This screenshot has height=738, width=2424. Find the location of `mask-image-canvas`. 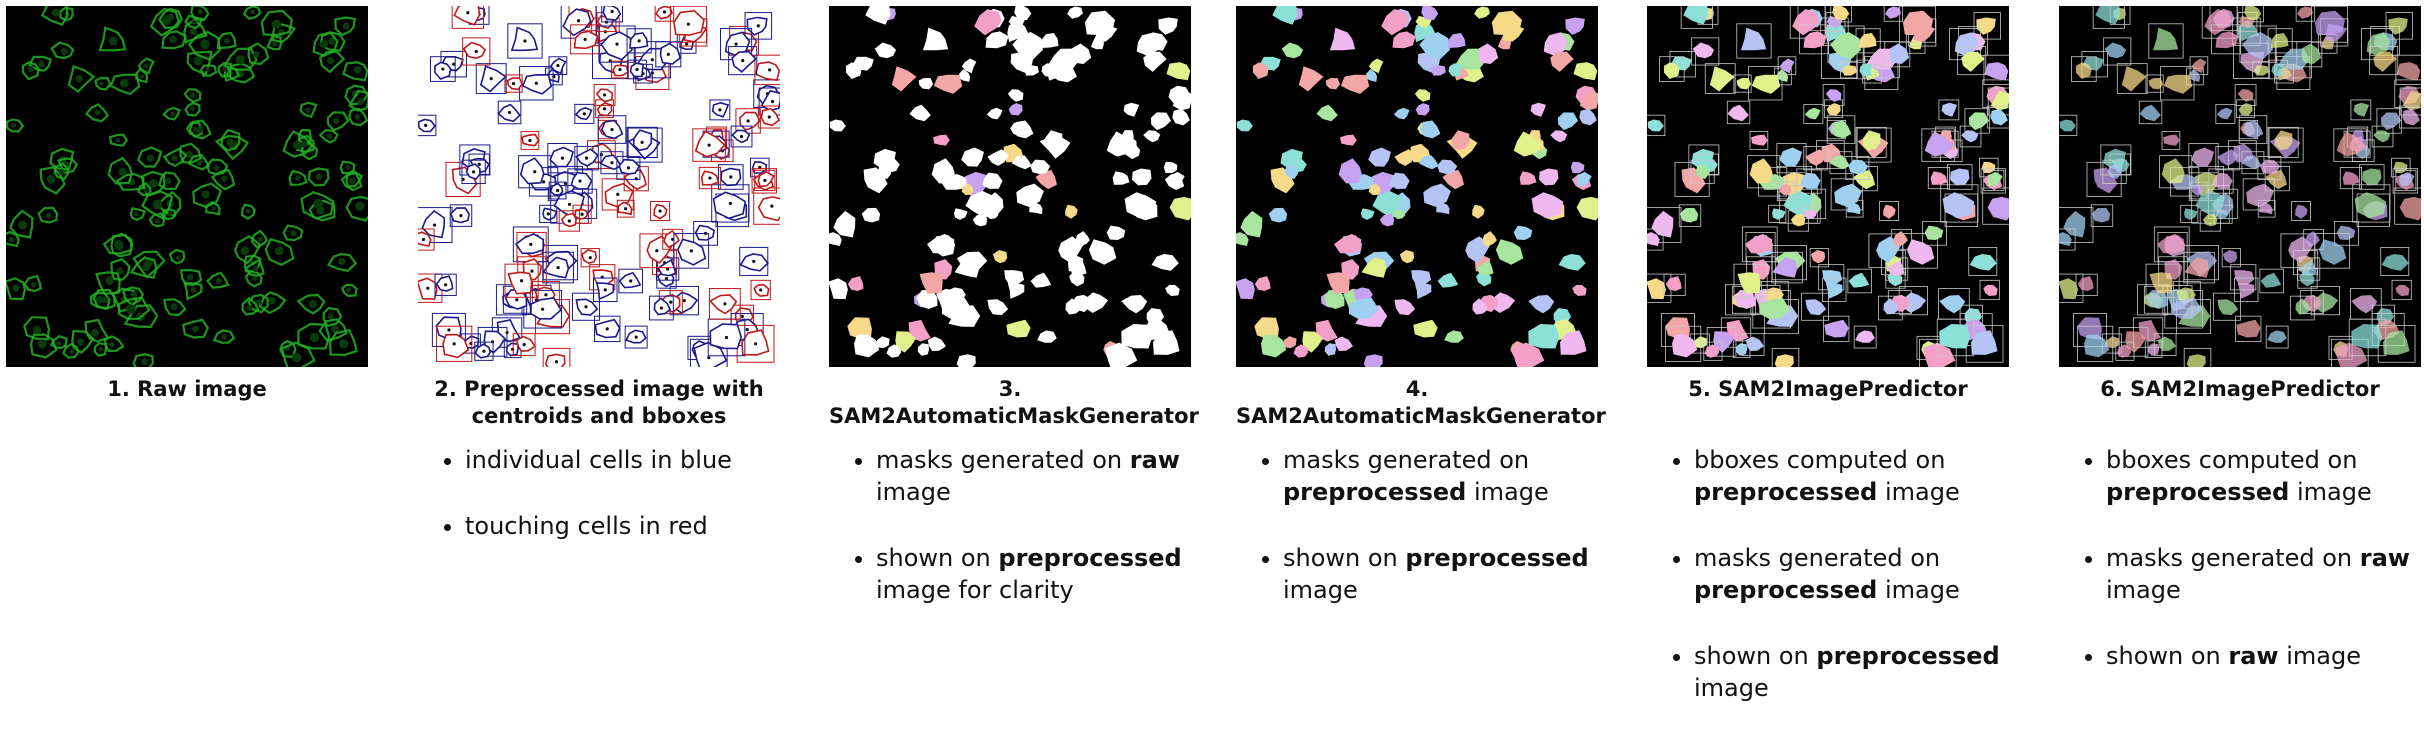

mask-image-canvas is located at coordinates (1828, 186).